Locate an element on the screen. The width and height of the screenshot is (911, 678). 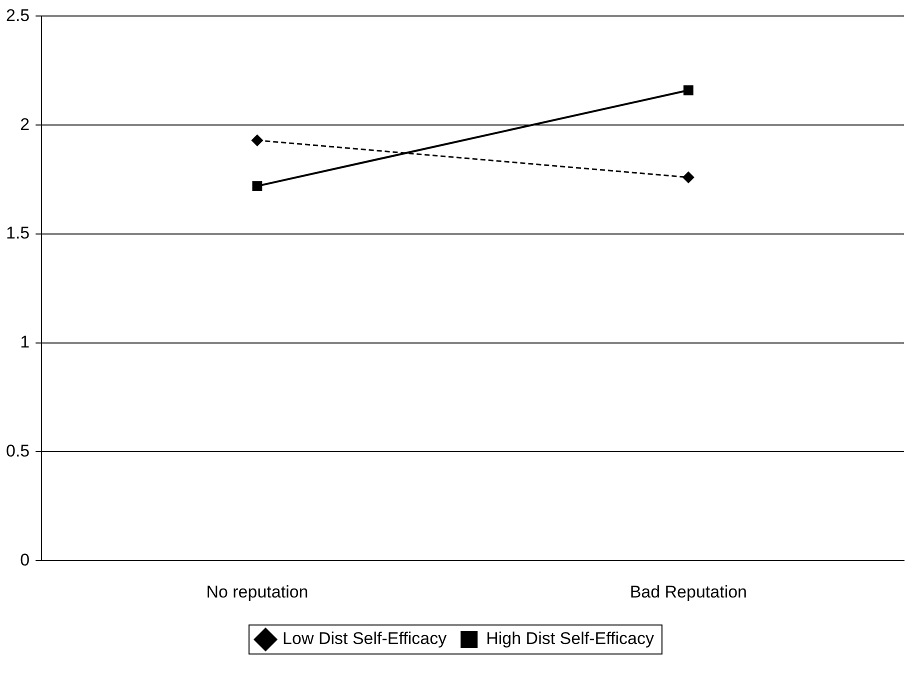
x-tick-label: No reputation is located at coordinates (257, 592).